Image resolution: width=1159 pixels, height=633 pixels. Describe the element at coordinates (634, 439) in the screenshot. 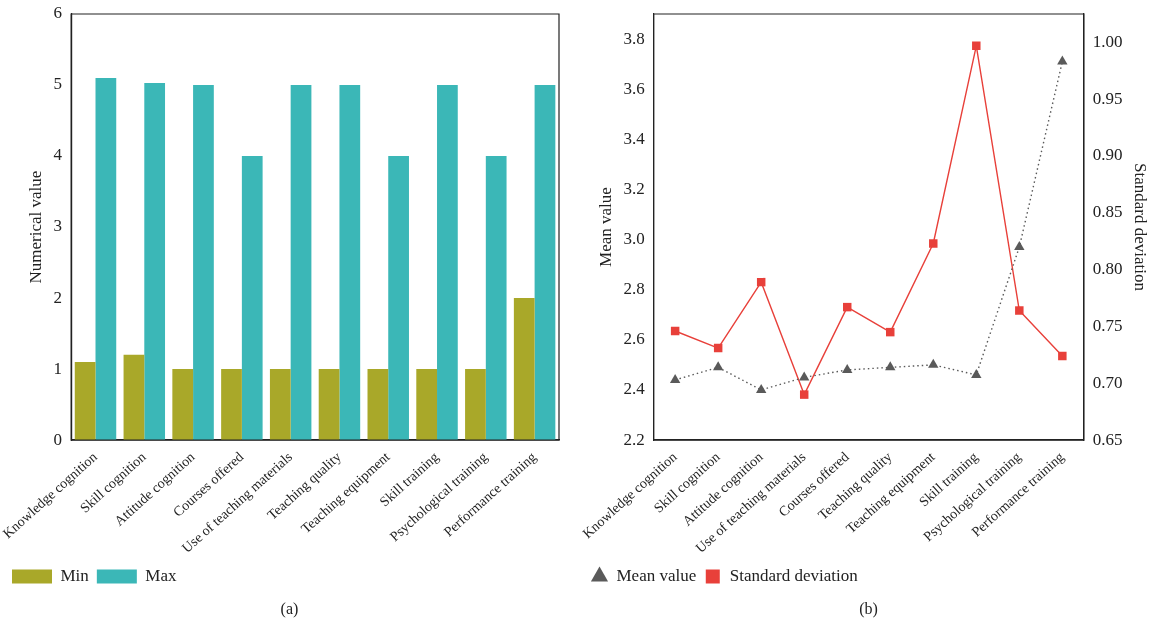

I see `y-tick-label: 2.2` at that location.